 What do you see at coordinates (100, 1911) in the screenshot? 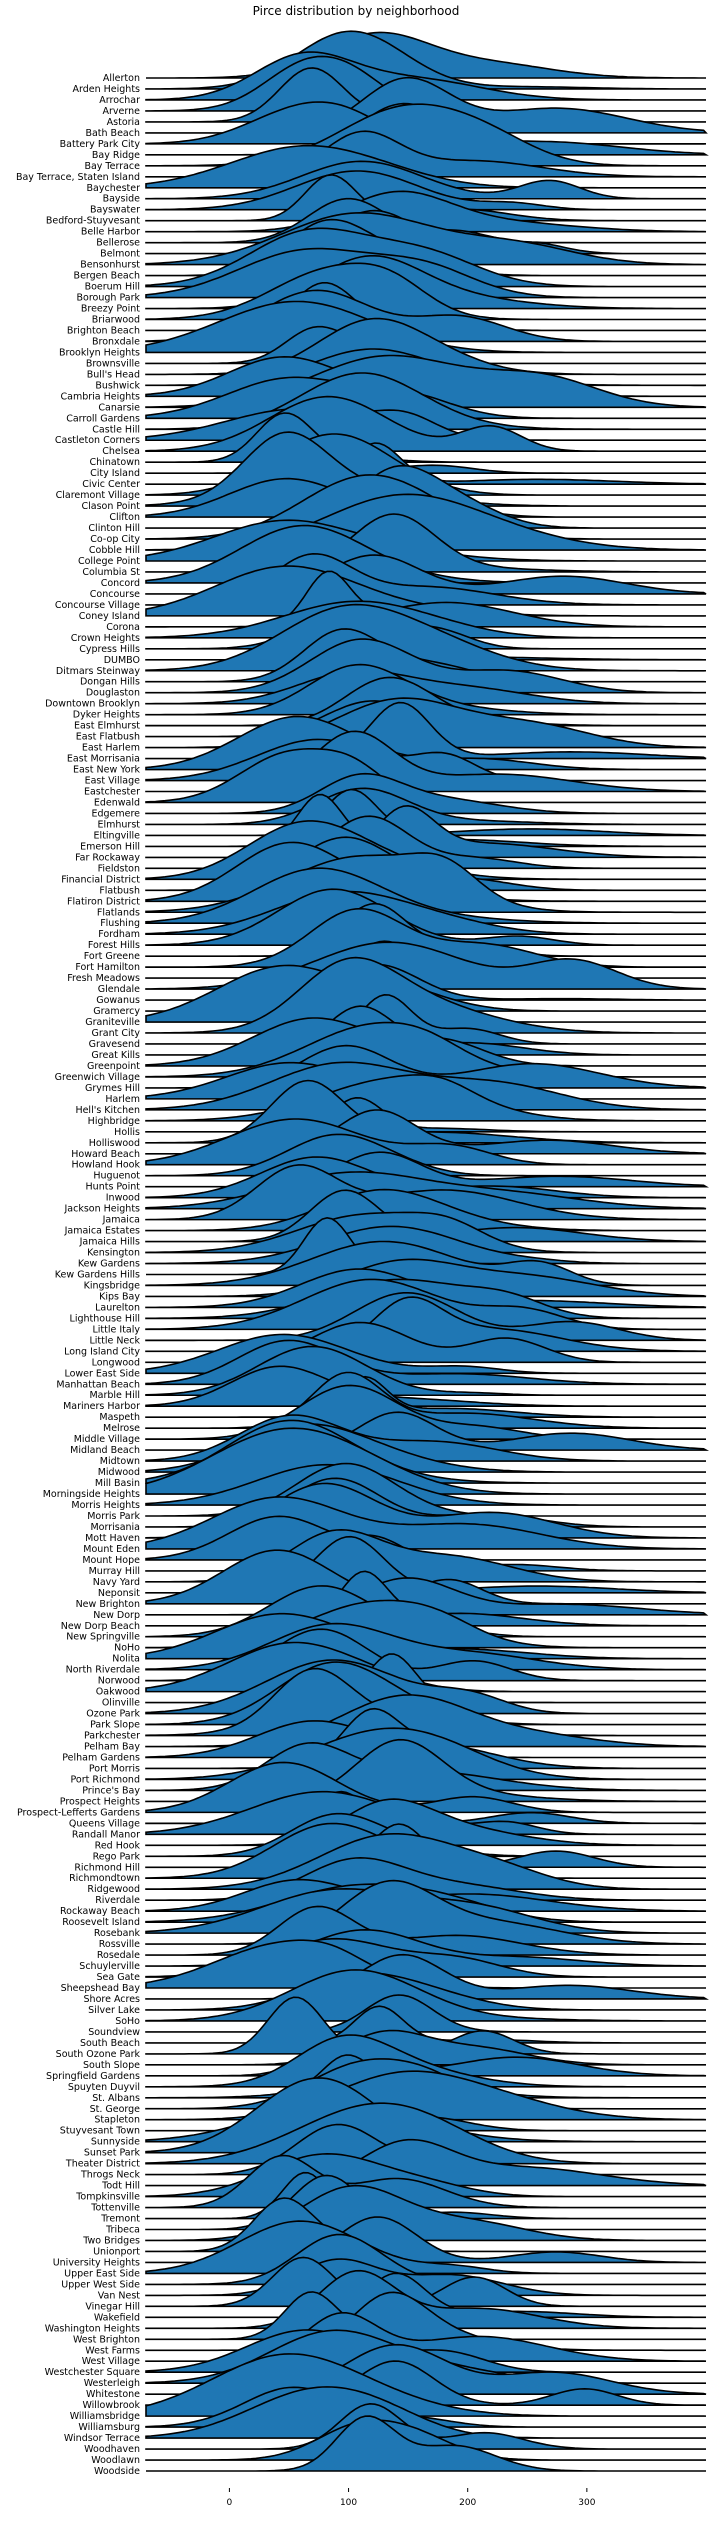
I see `category-label: Rockaway Beach` at bounding box center [100, 1911].